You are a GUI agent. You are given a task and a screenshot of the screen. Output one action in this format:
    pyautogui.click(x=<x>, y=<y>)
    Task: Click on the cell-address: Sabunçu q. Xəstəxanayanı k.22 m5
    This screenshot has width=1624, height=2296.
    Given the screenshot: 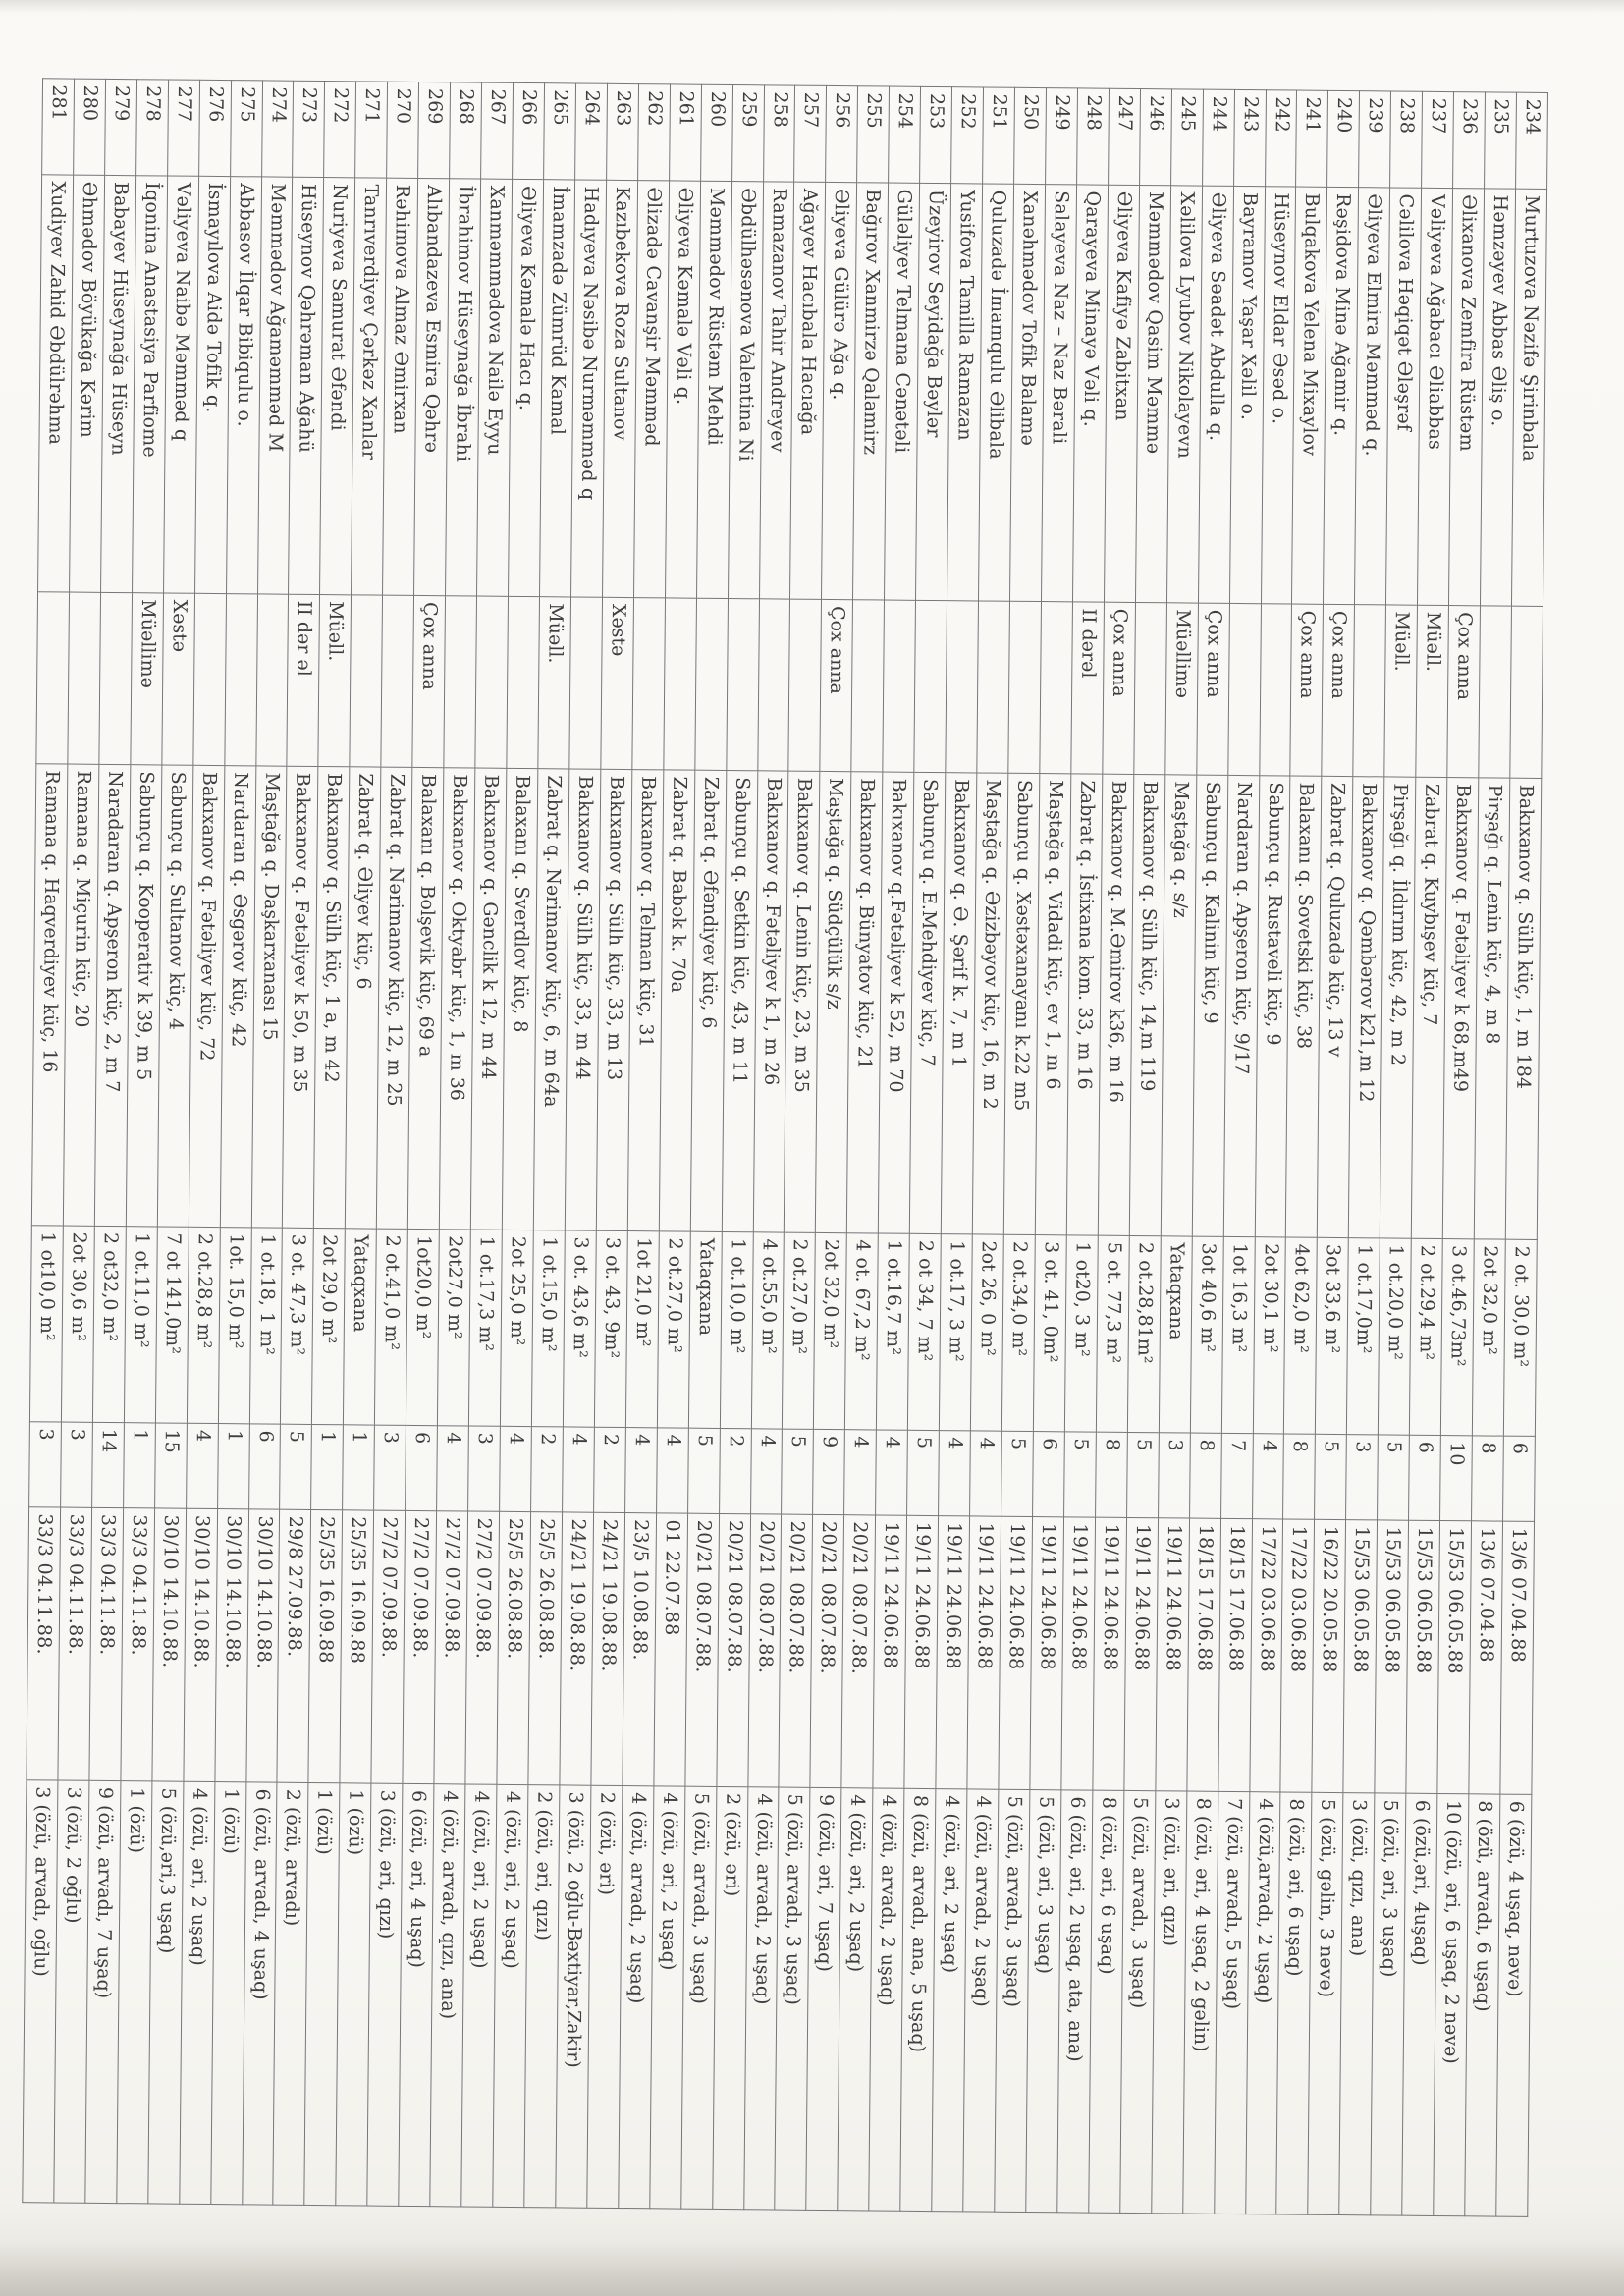 What is the action you would take?
    pyautogui.click(x=1021, y=1004)
    